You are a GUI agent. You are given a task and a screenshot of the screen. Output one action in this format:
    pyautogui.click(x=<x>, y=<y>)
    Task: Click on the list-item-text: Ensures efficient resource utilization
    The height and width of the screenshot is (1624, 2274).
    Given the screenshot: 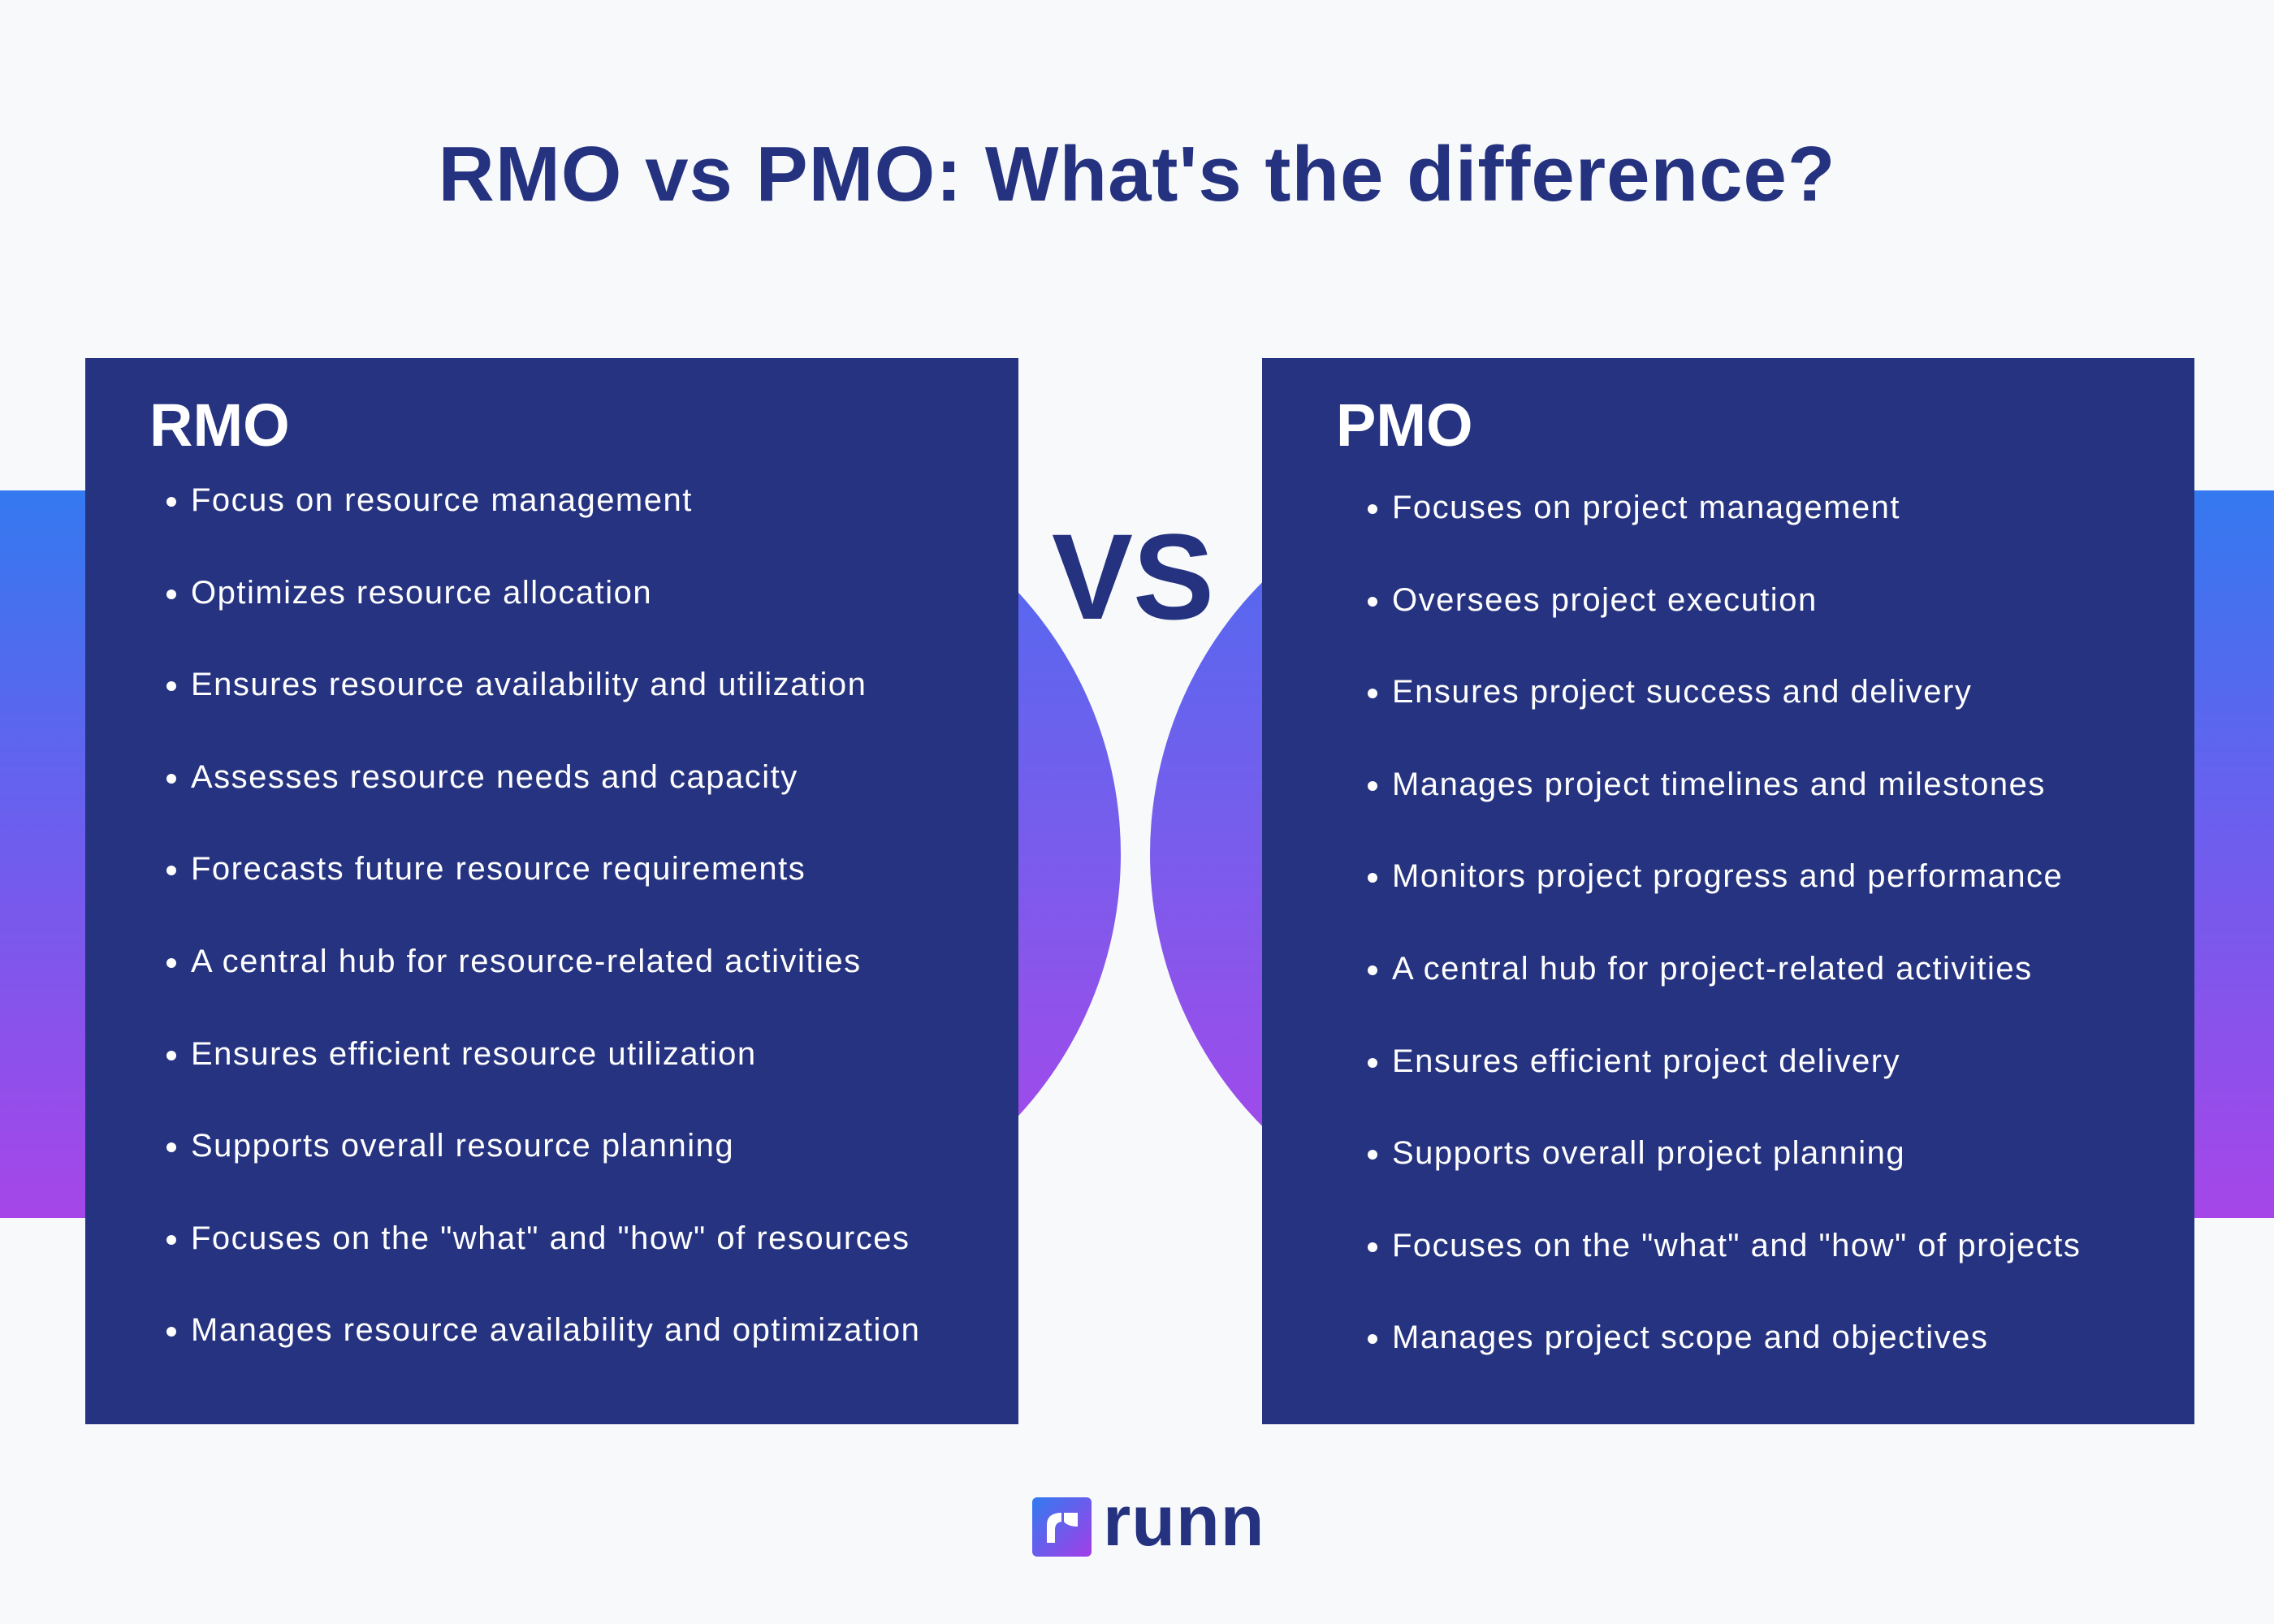 What is the action you would take?
    pyautogui.click(x=474, y=1054)
    